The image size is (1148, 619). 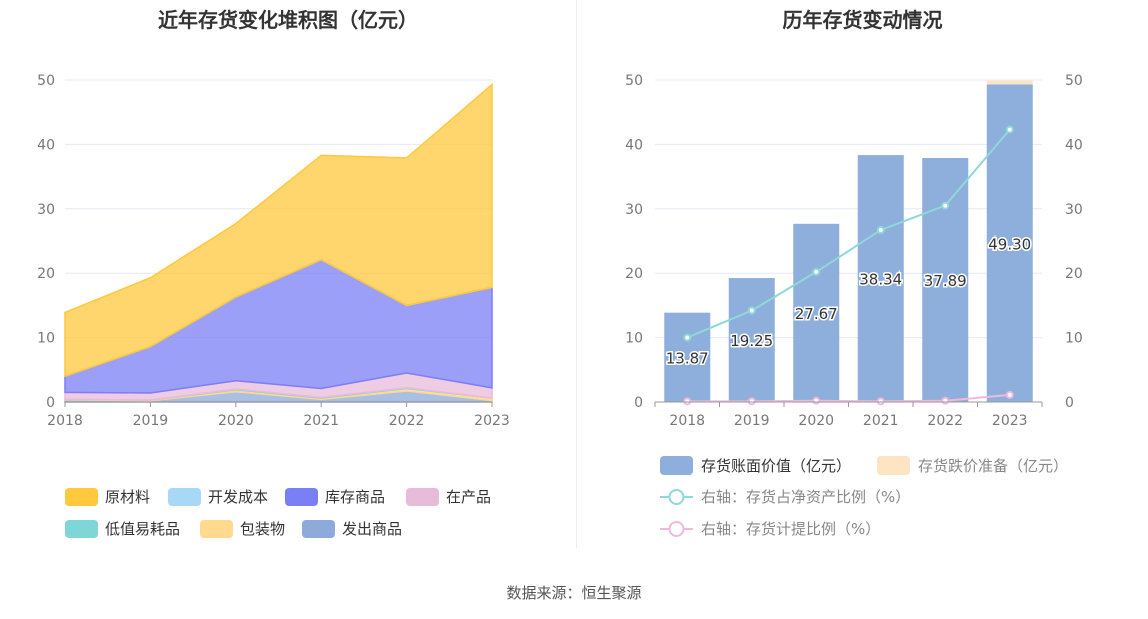 I want to click on line-series-右轴：存货占净资产比例（%）, so click(x=848, y=233).